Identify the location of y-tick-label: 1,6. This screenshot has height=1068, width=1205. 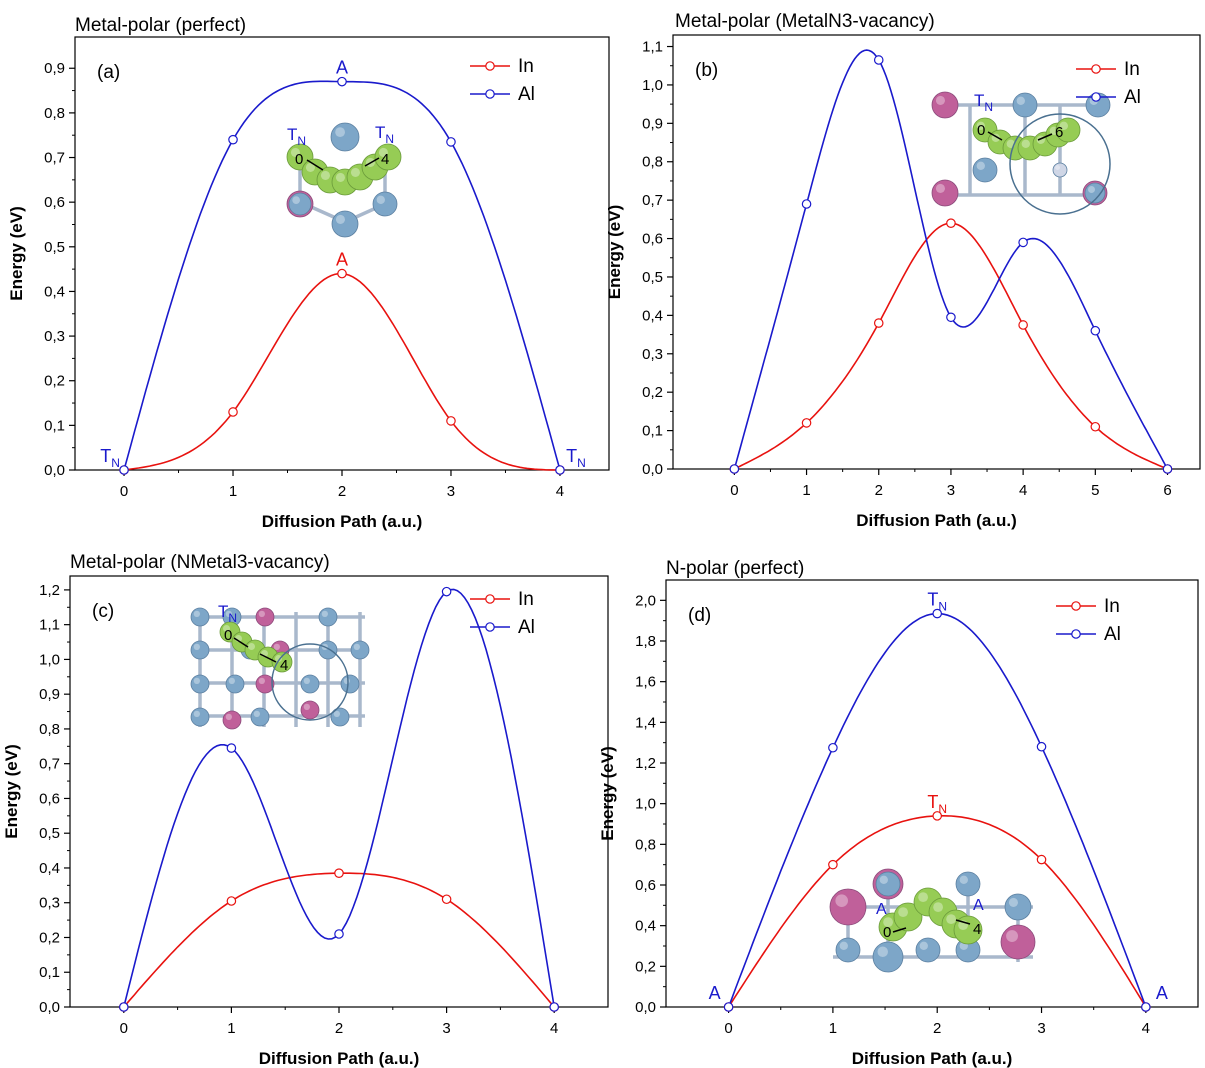
(645, 682).